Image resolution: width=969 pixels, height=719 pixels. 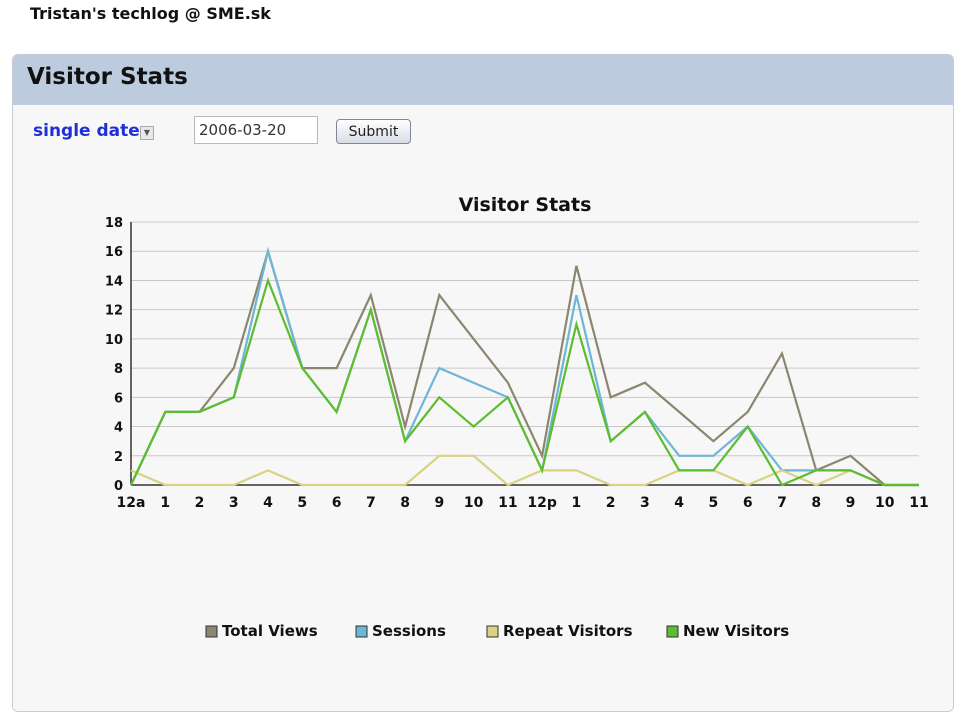 I want to click on chart-title: Visitor Stats, so click(x=525, y=205).